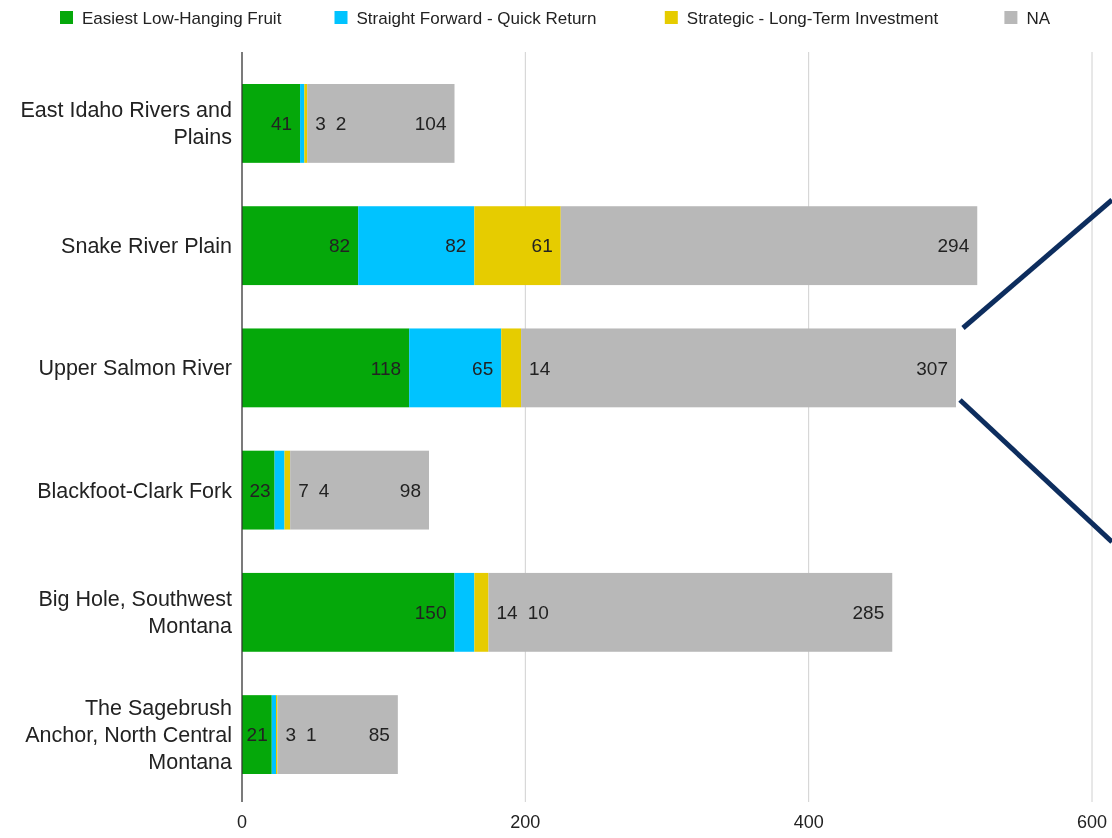 The height and width of the screenshot is (838, 1112). What do you see at coordinates (182, 18) in the screenshot?
I see `legend-label: Easiest Low-Hanging Fruit` at bounding box center [182, 18].